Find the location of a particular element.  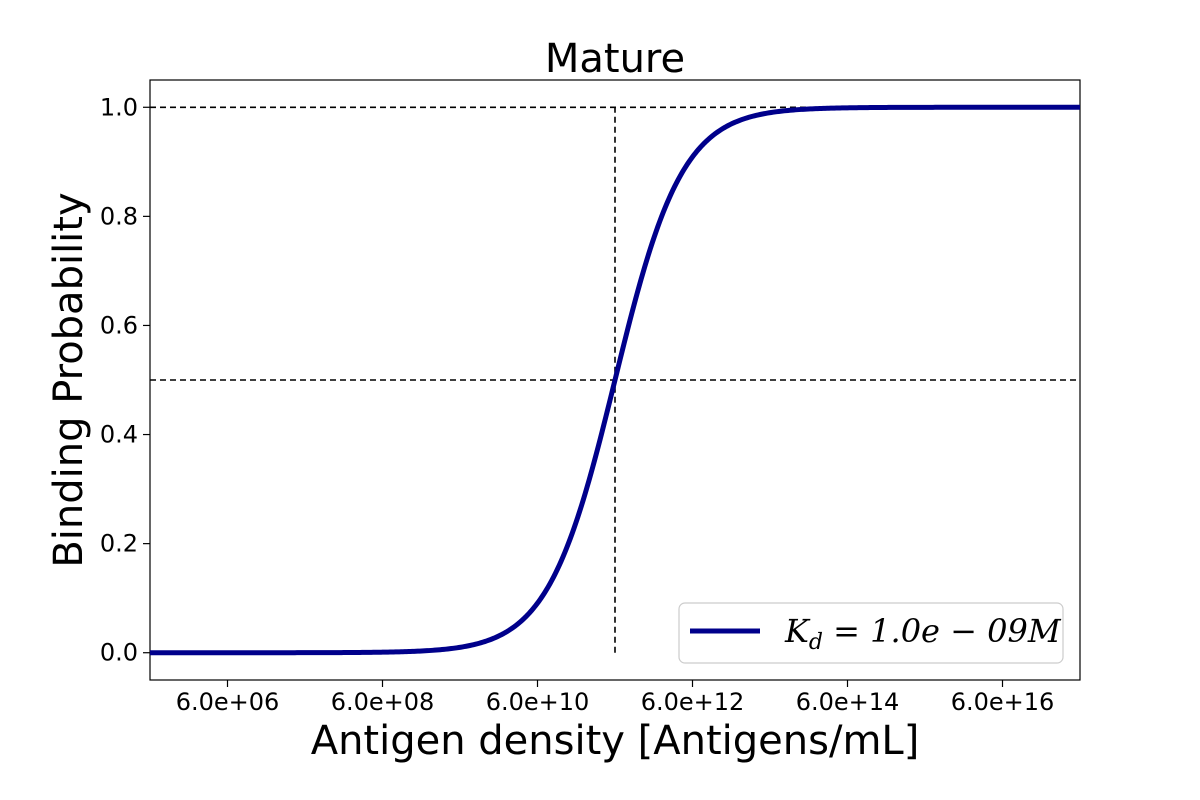

y-tick-label: 0.6 is located at coordinates (119, 325).